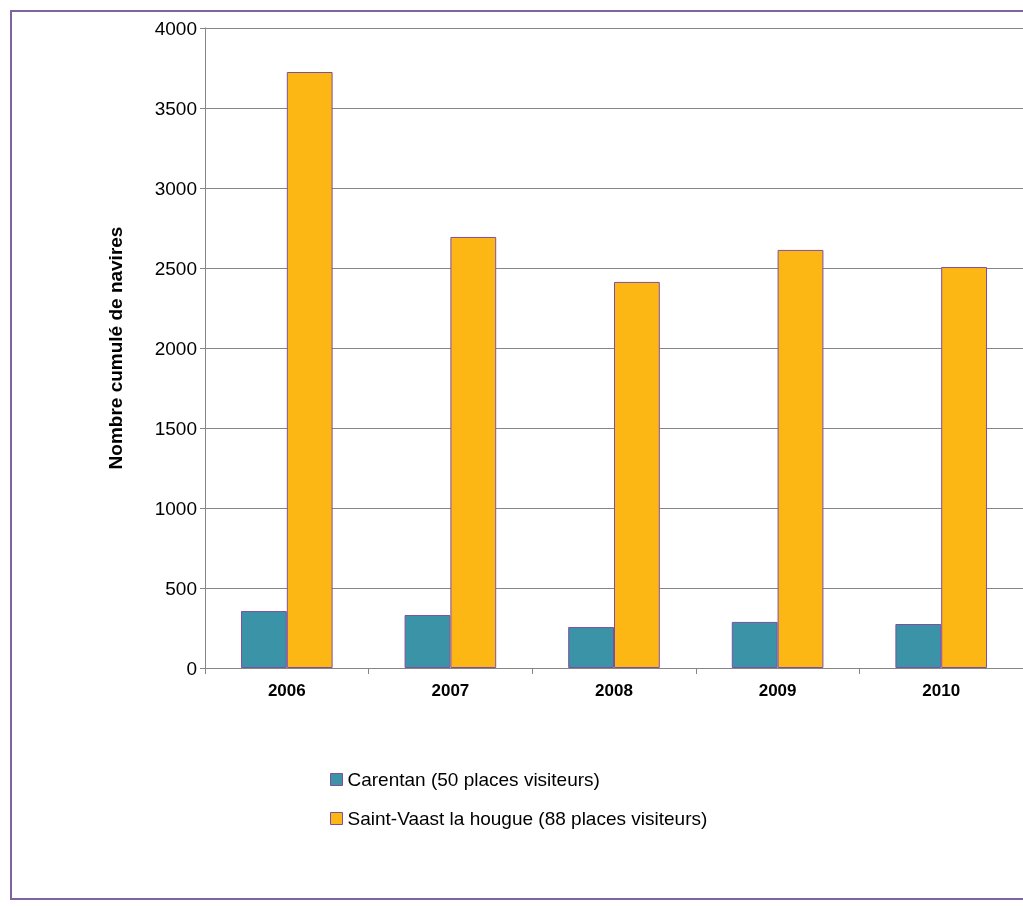 The width and height of the screenshot is (1023, 907). I want to click on y-tick-label: 2500, so click(175, 268).